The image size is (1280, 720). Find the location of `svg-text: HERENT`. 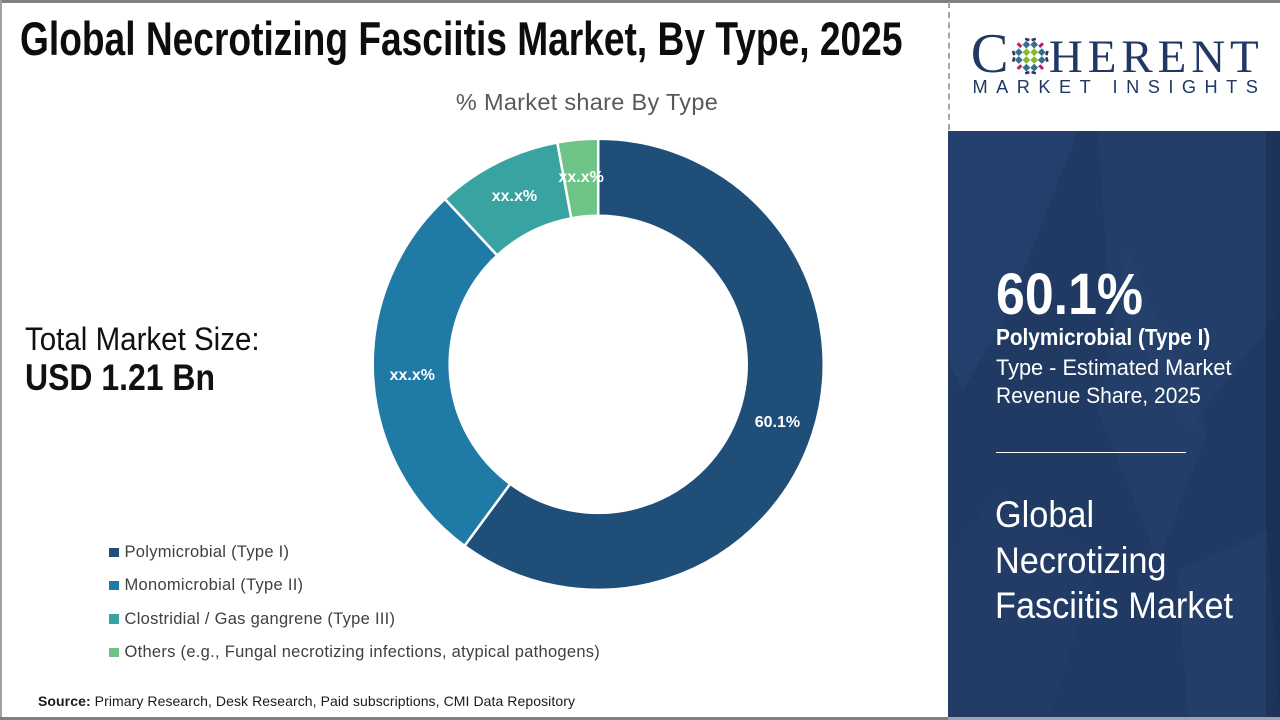

svg-text: HERENT is located at coordinates (1156, 57).